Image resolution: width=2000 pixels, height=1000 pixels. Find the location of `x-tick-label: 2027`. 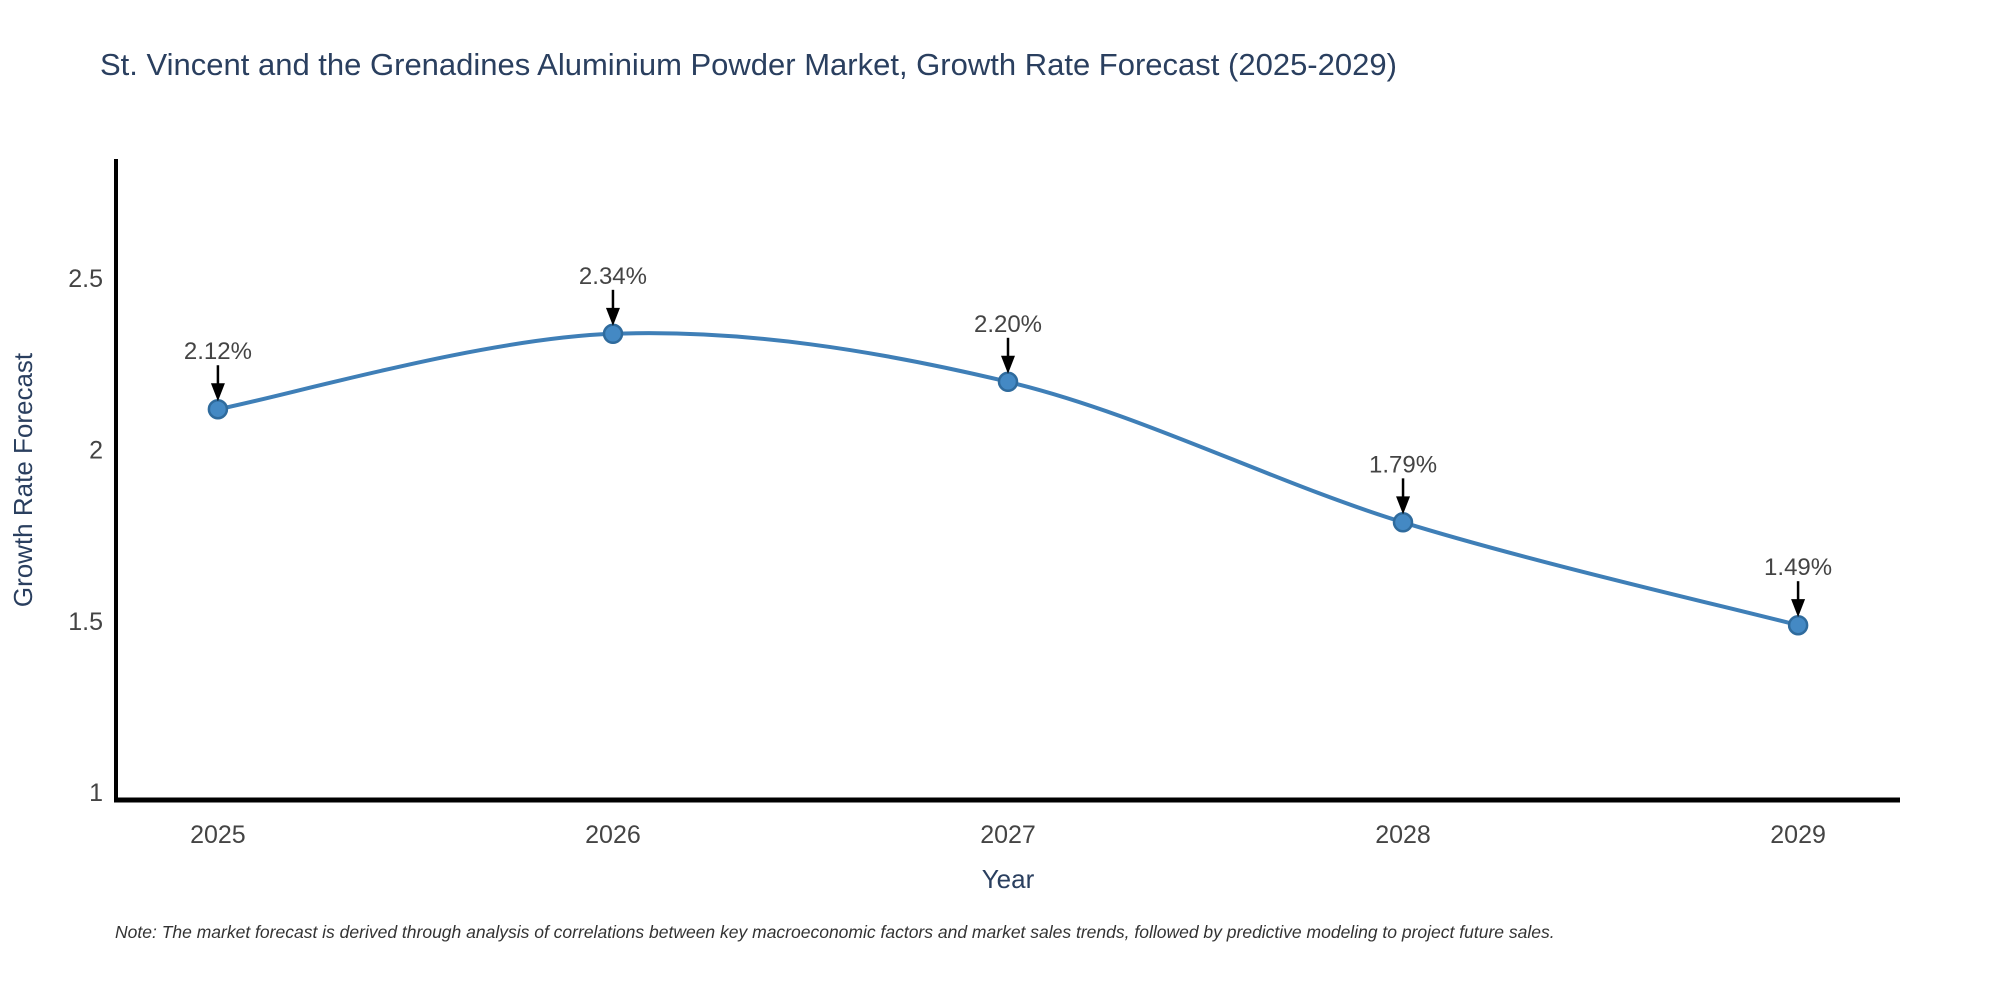

x-tick-label: 2027 is located at coordinates (1008, 835).